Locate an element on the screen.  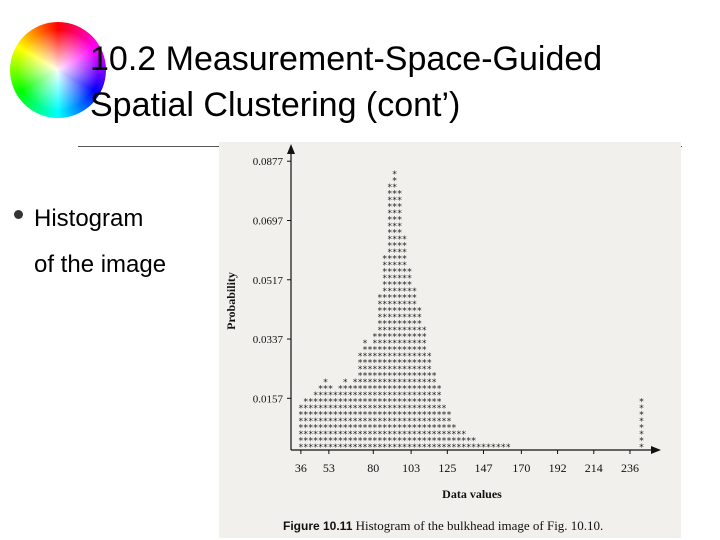
y-tick-label: 0.0877 is located at coordinates (268, 162).